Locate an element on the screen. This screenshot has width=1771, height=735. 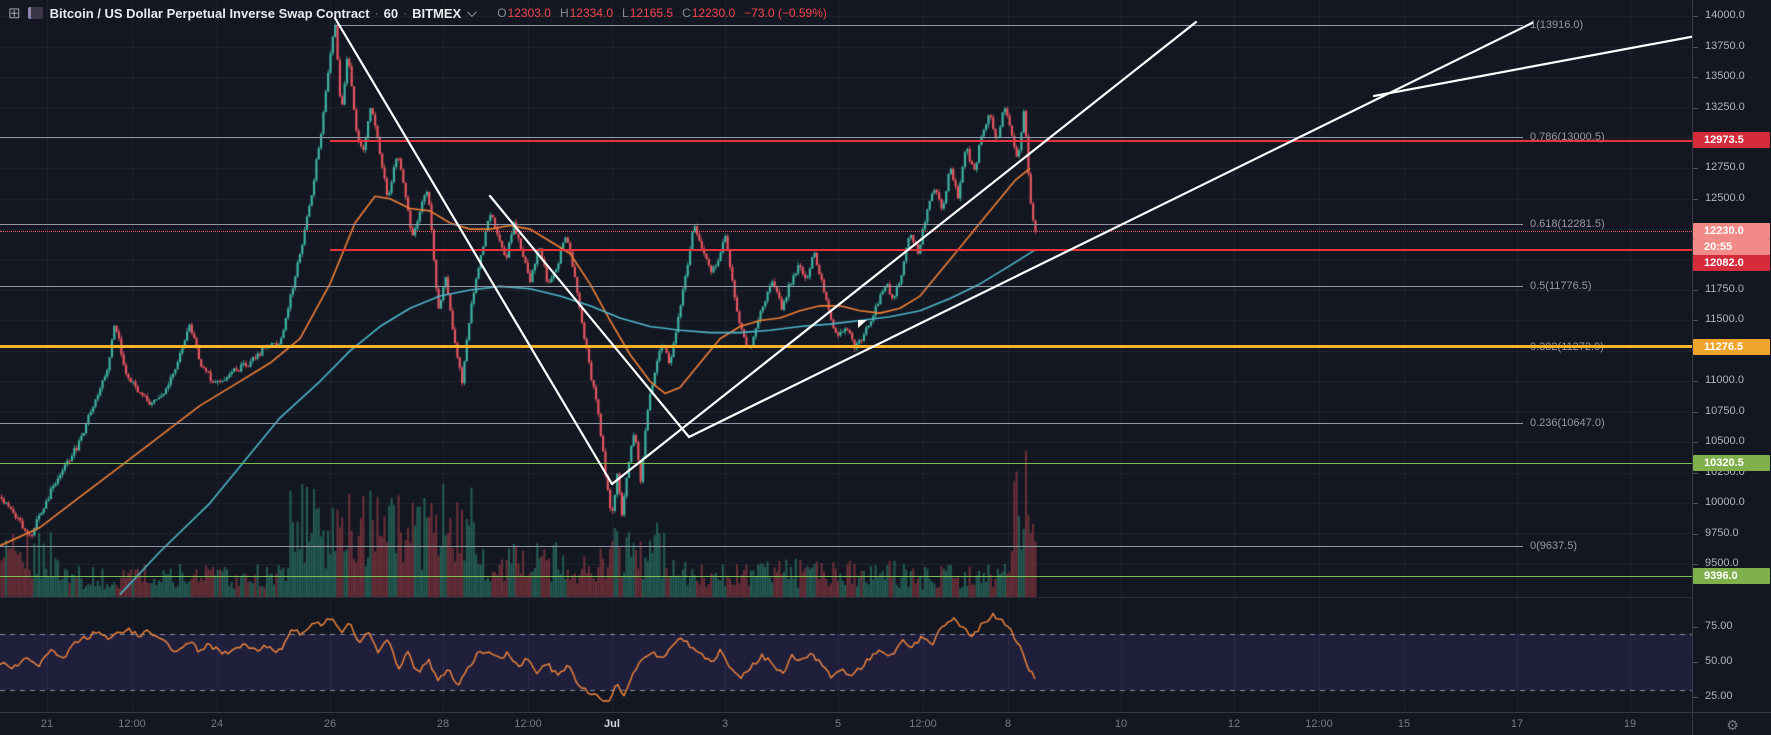
time-tick-label: 26 is located at coordinates (330, 724).